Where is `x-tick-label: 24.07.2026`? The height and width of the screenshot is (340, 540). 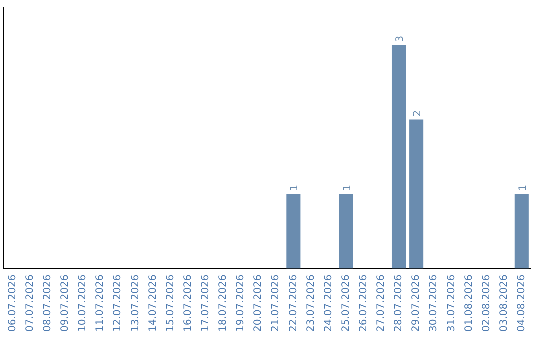 x-tick-label: 24.07.2026 is located at coordinates (328, 303).